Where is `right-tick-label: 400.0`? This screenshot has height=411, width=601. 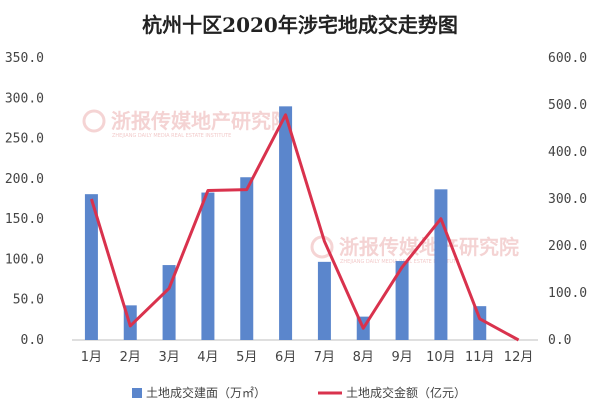 right-tick-label: 400.0 is located at coordinates (567, 152).